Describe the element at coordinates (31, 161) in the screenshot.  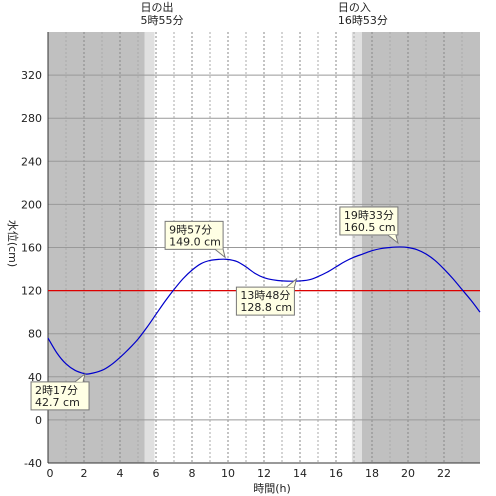
I see `y-tick-label: 240` at that location.